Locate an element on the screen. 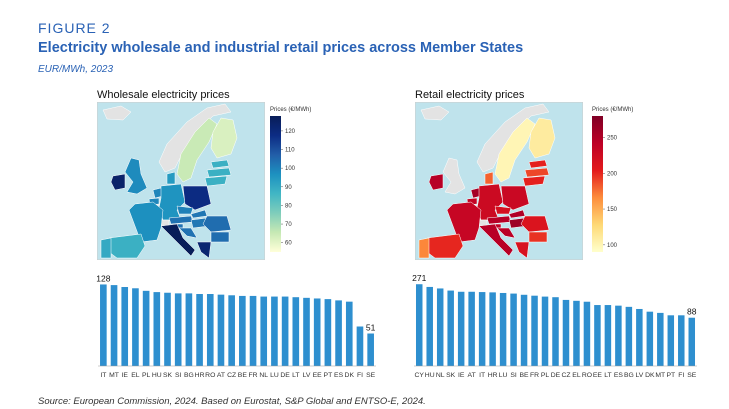 The image size is (729, 409). country-it is located at coordinates (178, 240).